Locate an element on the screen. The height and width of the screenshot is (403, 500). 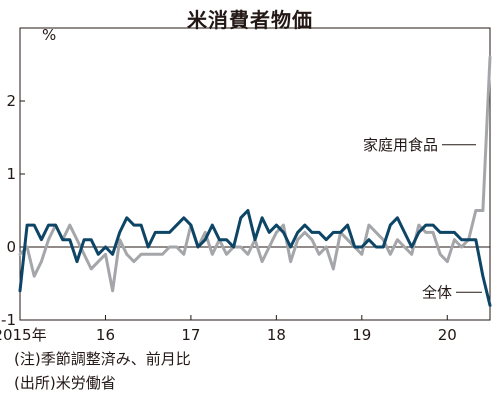
x-tick-label: 17 is located at coordinates (190, 335).